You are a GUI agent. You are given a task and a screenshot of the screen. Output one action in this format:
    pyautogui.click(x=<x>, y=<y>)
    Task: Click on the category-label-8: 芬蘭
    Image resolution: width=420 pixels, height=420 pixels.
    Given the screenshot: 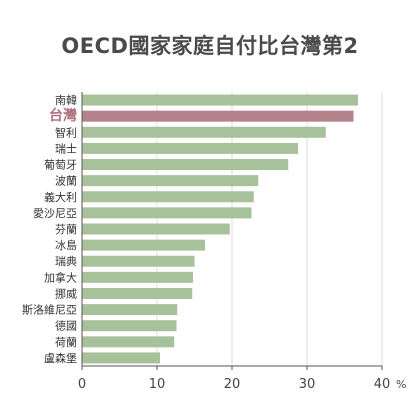 What is the action you would take?
    pyautogui.click(x=66, y=229)
    